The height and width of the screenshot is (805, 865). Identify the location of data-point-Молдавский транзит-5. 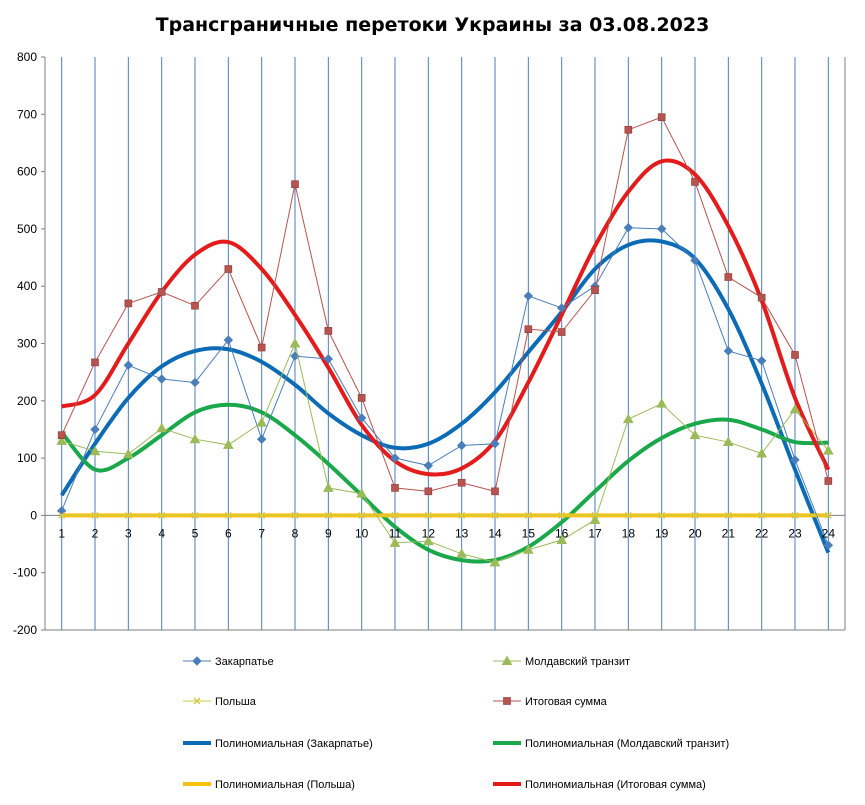
(195, 438).